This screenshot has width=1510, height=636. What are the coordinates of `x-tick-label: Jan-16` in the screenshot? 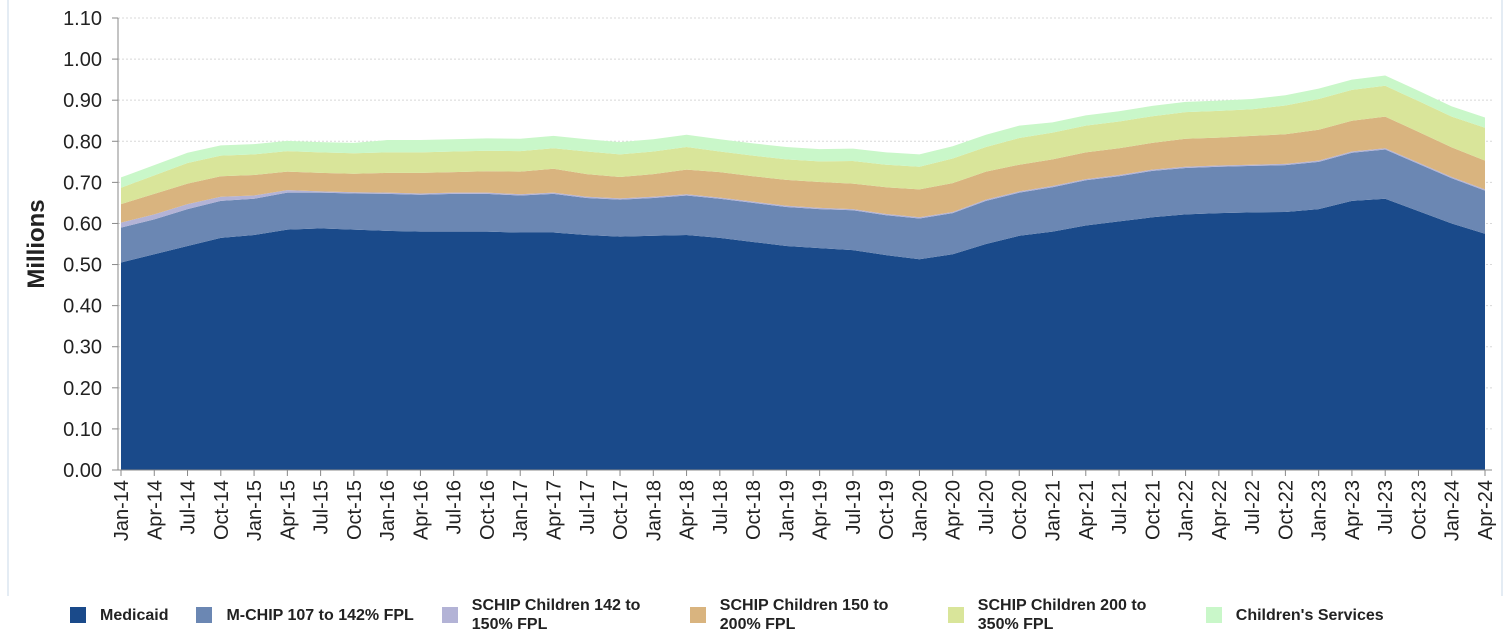 It's located at (388, 510).